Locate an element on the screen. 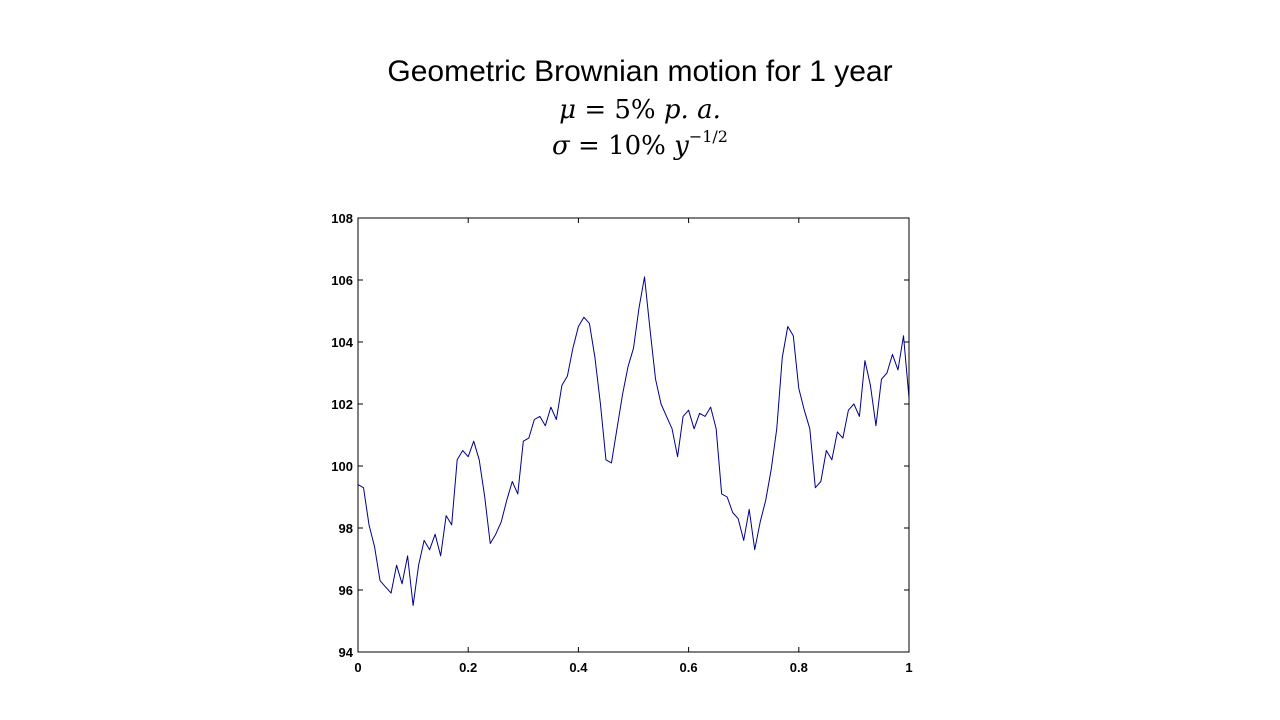  chart-title: Geometric Brownian motion for 1 year is located at coordinates (640, 71).